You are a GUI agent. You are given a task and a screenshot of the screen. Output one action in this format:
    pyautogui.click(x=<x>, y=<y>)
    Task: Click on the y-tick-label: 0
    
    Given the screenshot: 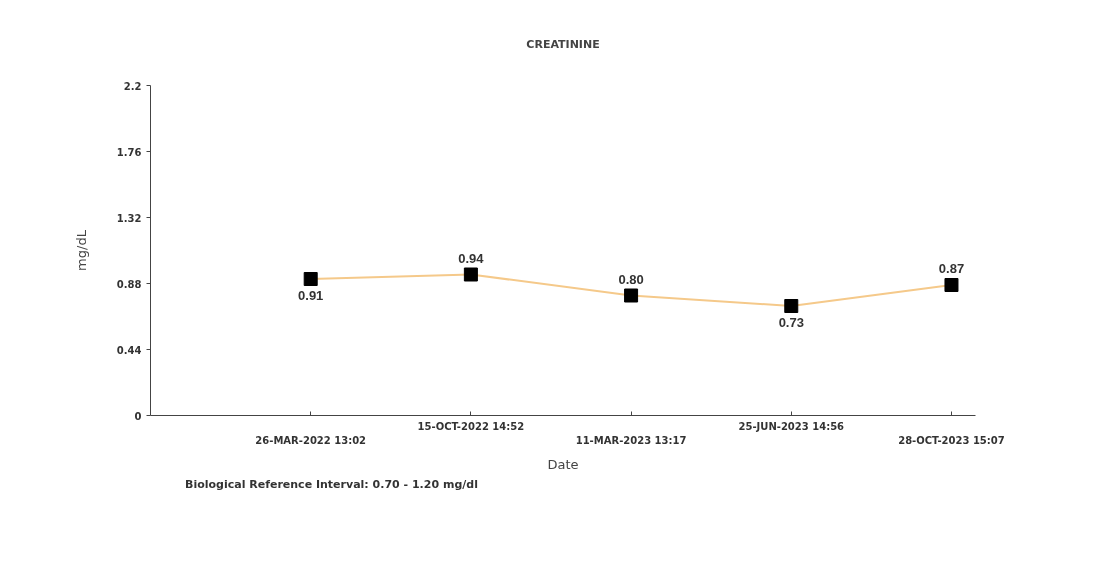 What is the action you would take?
    pyautogui.click(x=138, y=416)
    